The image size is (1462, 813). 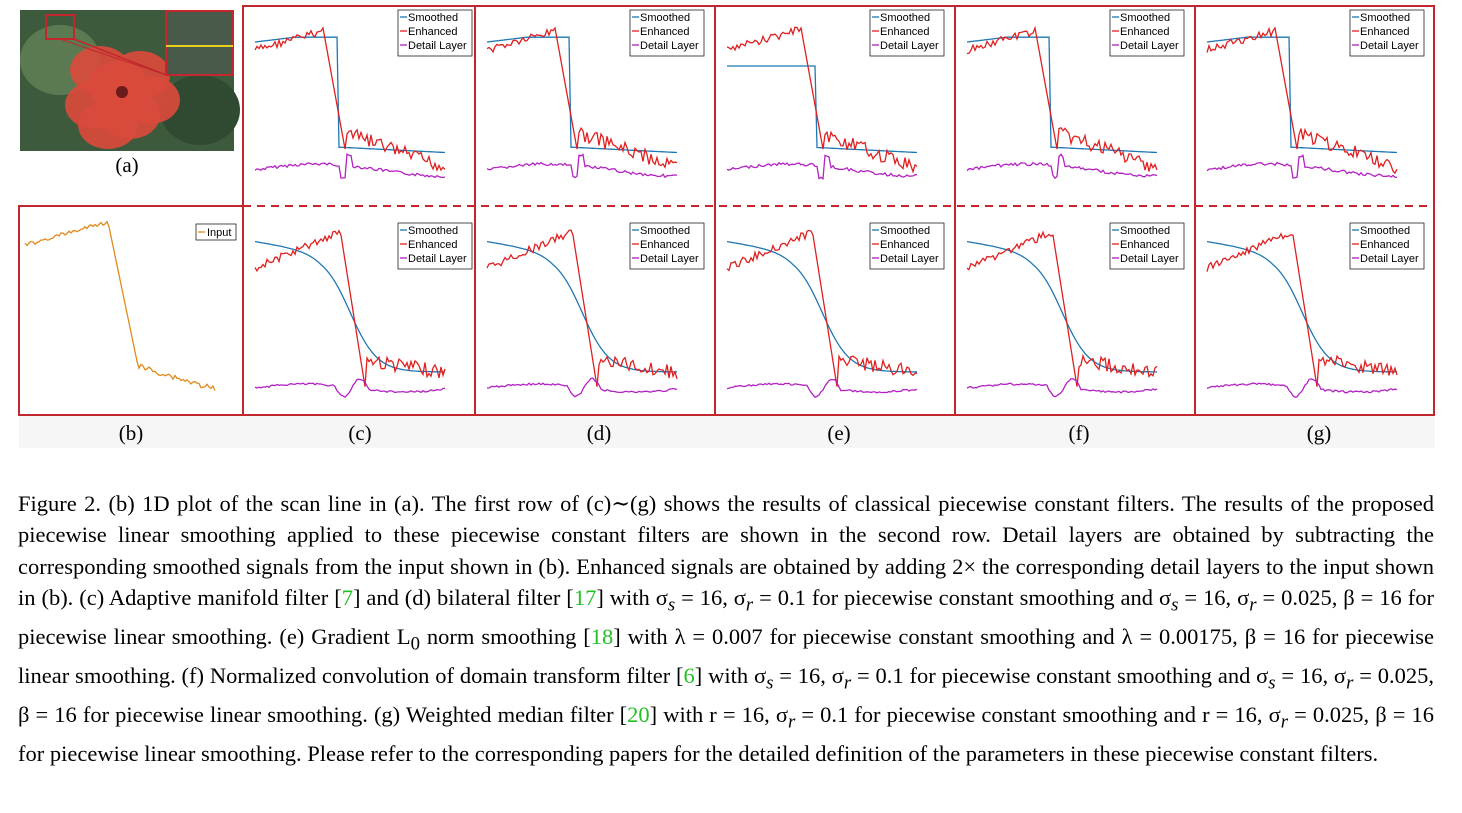 What do you see at coordinates (689, 676) in the screenshot?
I see `citation-link: 6` at bounding box center [689, 676].